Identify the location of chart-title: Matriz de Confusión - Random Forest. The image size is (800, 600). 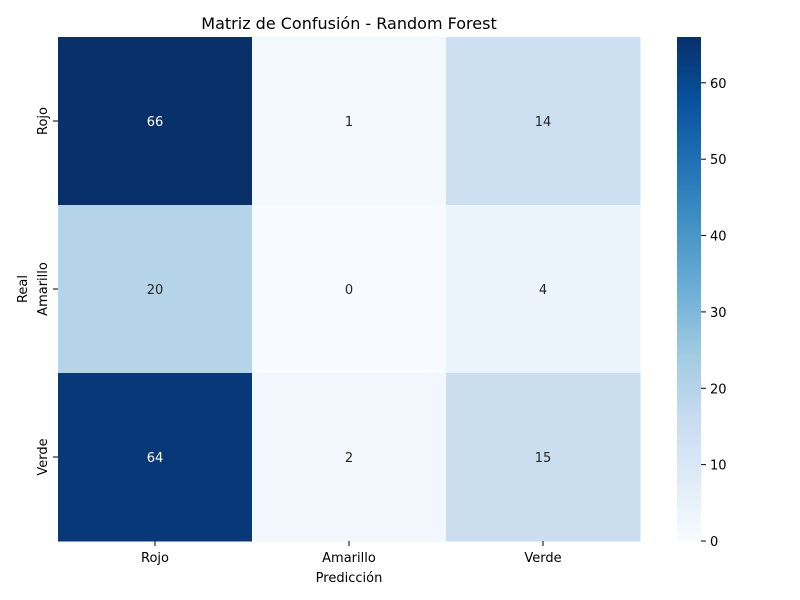
(348, 23).